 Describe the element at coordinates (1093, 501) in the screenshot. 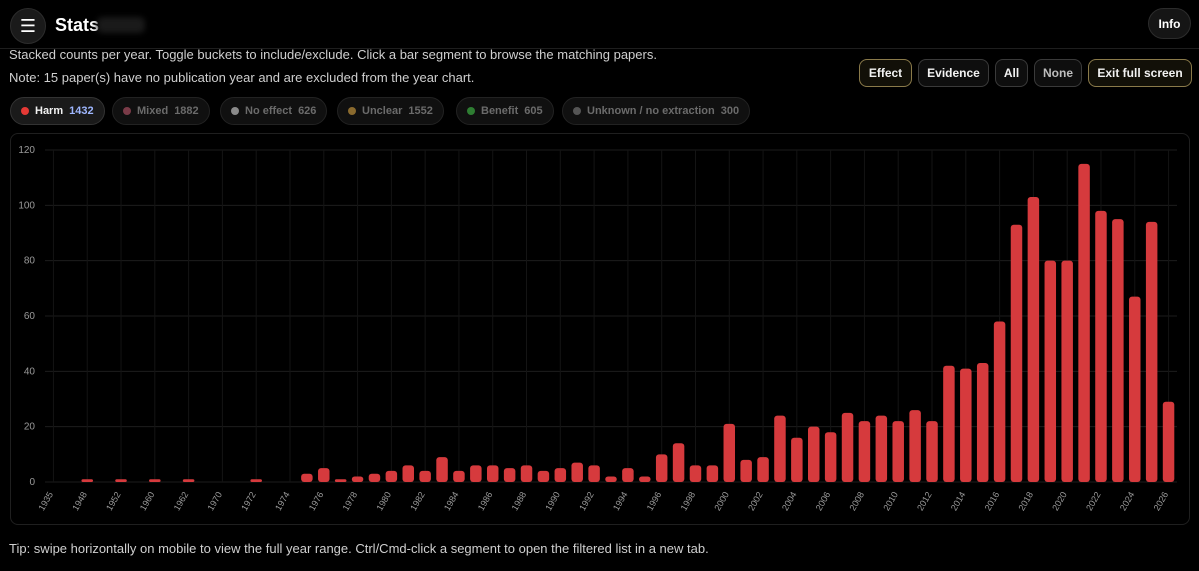

I see `x-tick-label: 2022` at that location.